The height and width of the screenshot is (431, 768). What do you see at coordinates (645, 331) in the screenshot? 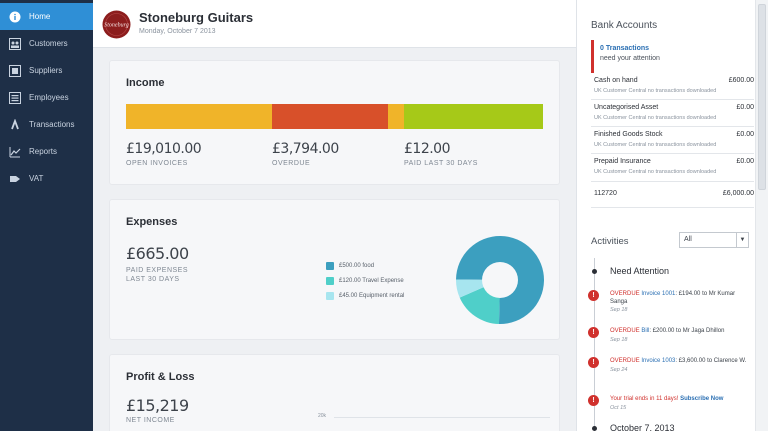
I see `activity-link: Bill` at bounding box center [645, 331].